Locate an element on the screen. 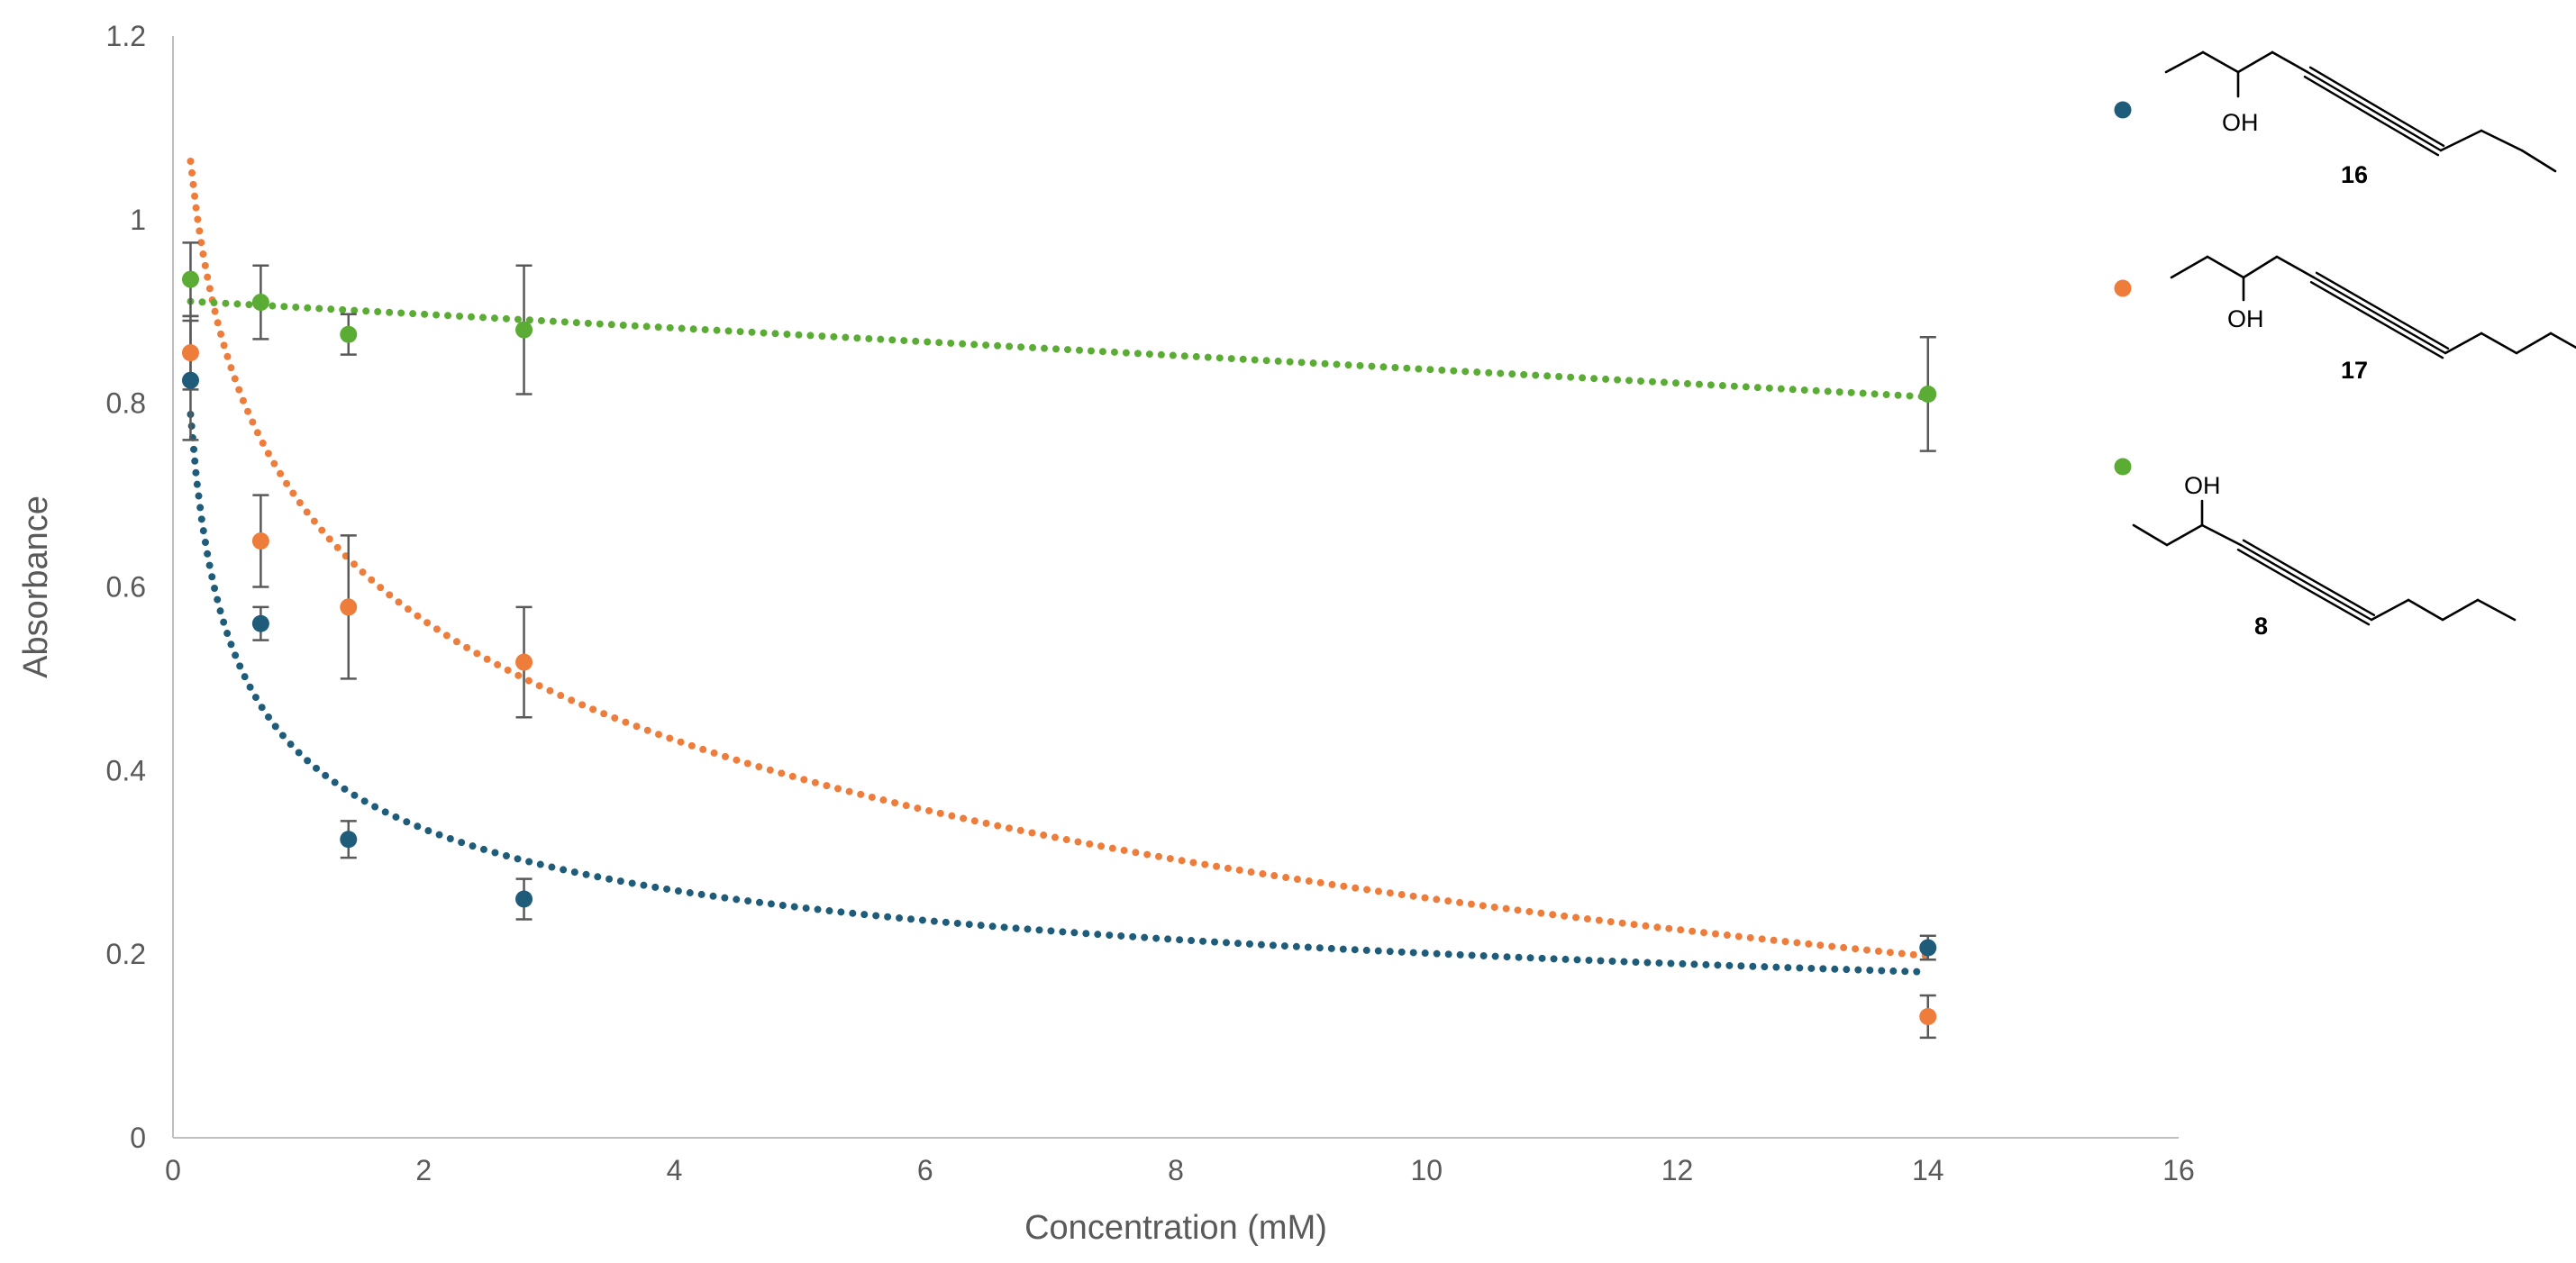 The width and height of the screenshot is (2576, 1263). y-tick-label: 1.2 is located at coordinates (126, 36).